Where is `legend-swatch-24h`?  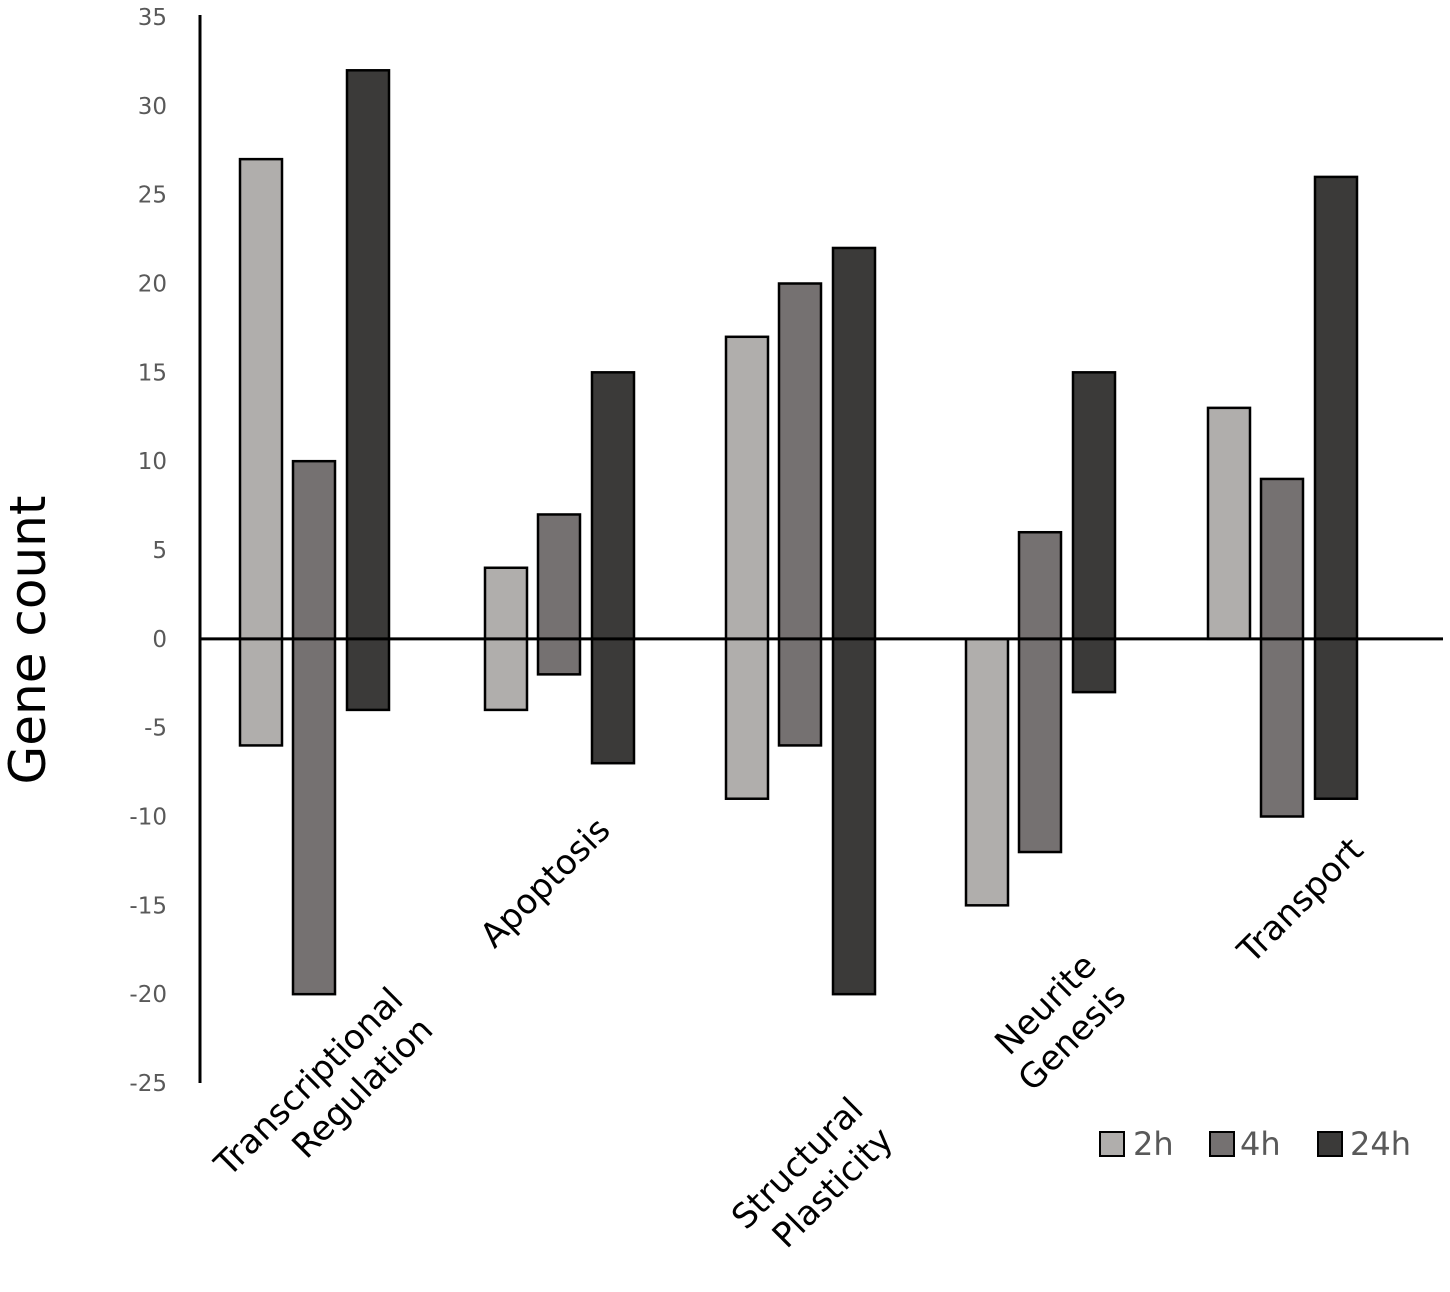
legend-swatch-24h is located at coordinates (1330, 1144).